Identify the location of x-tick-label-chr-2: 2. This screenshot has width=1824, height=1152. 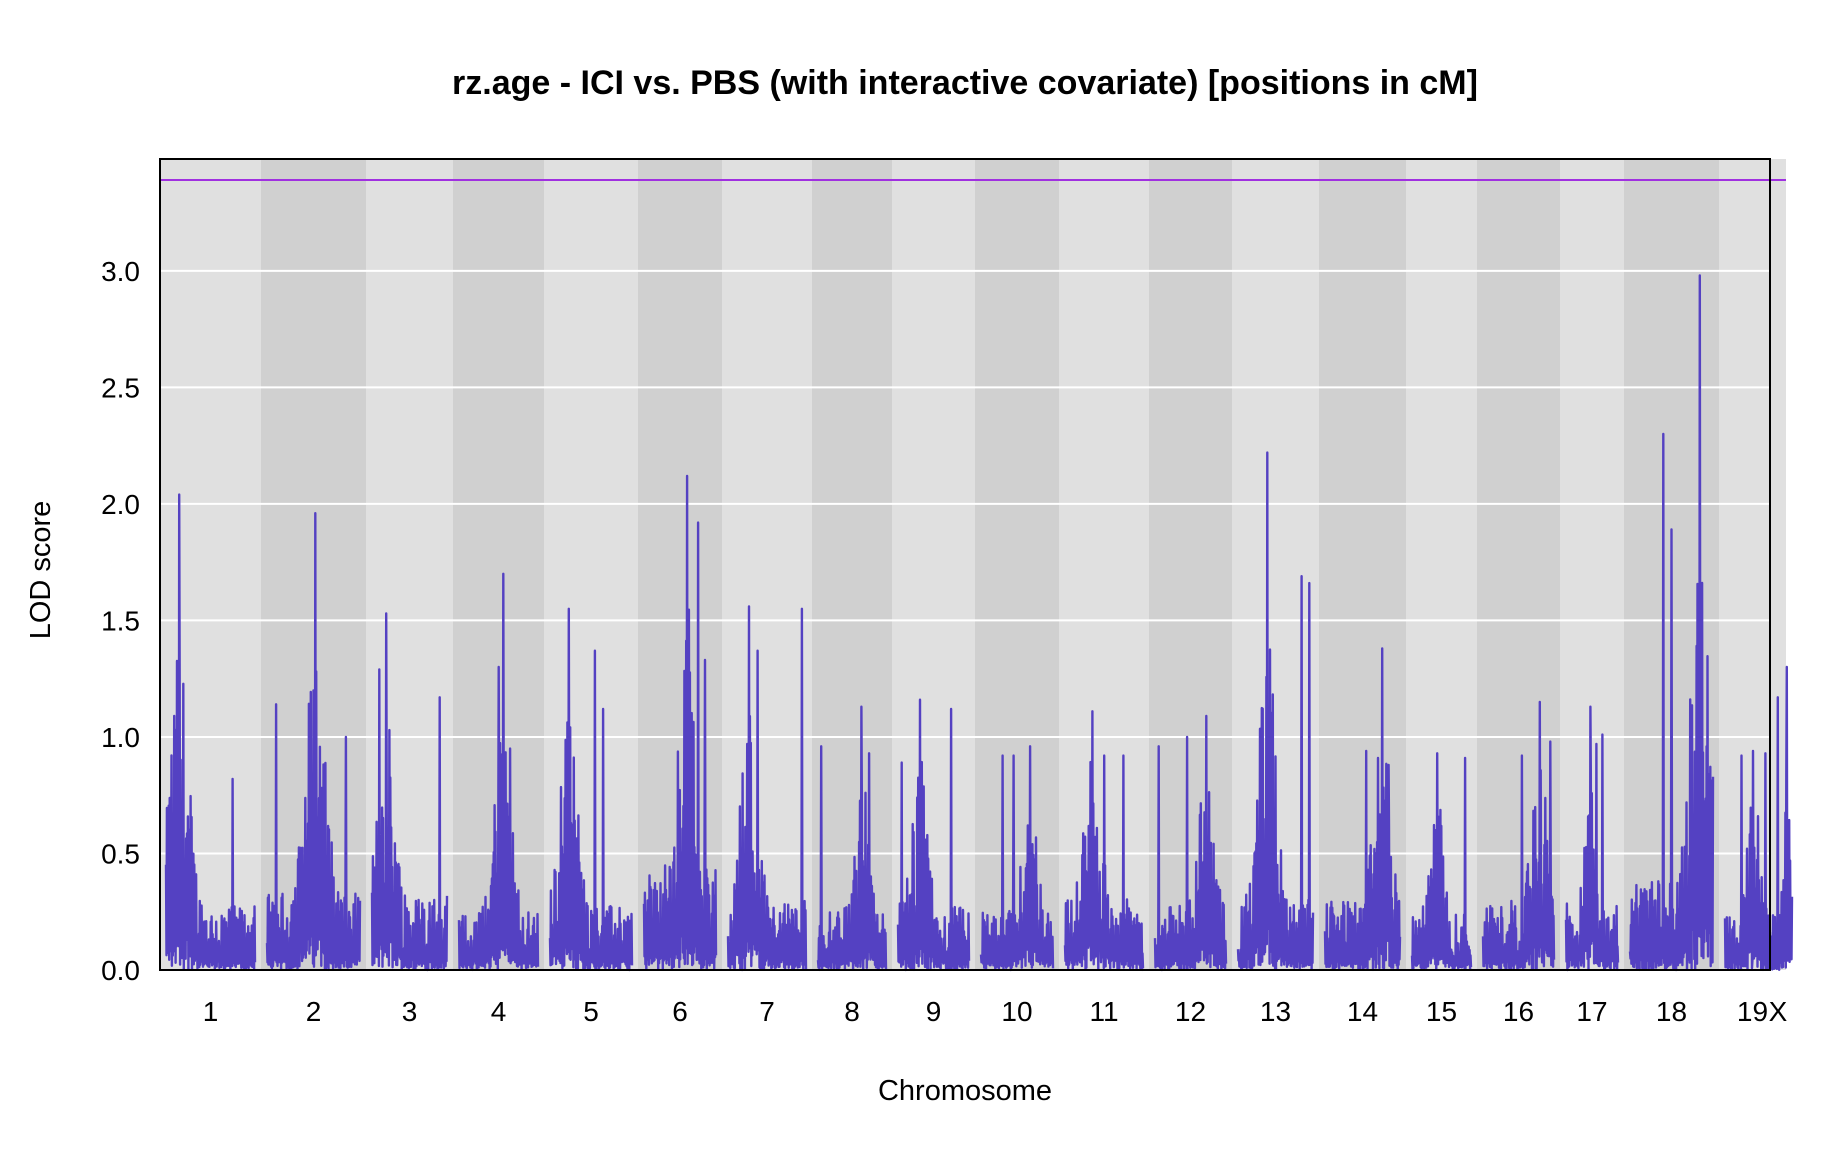
(314, 1011).